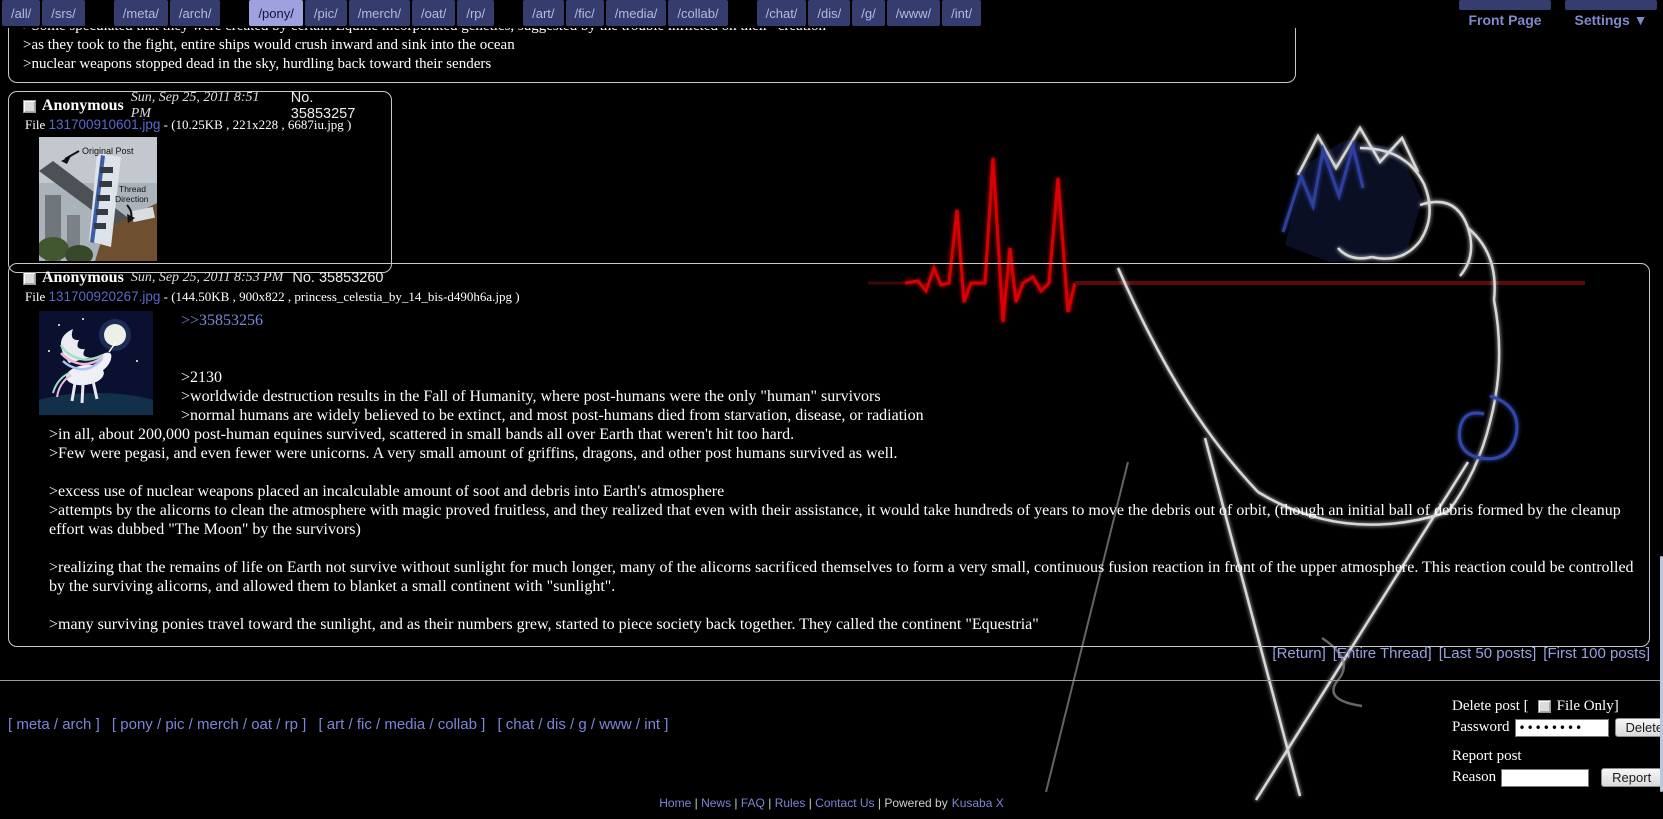 The image size is (1663, 819). Describe the element at coordinates (33, 724) in the screenshot. I see `board-link: meta` at that location.